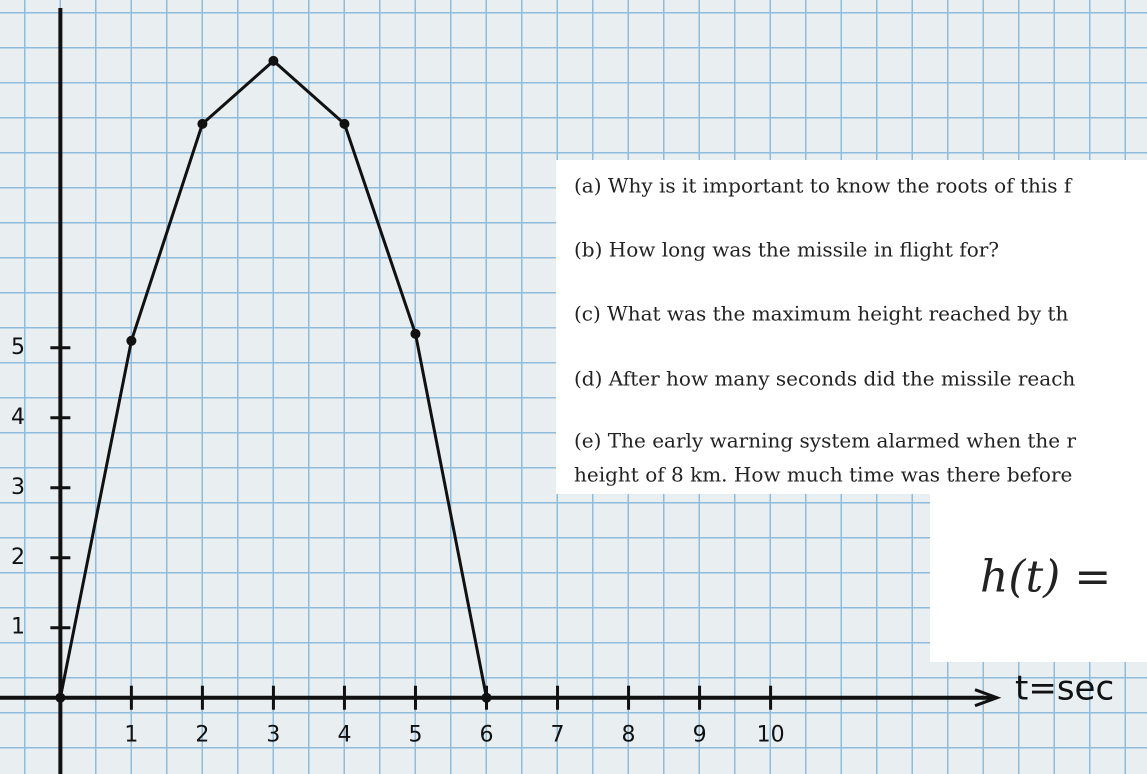  What do you see at coordinates (700, 735) in the screenshot?
I see `x-tick-label: 9` at bounding box center [700, 735].